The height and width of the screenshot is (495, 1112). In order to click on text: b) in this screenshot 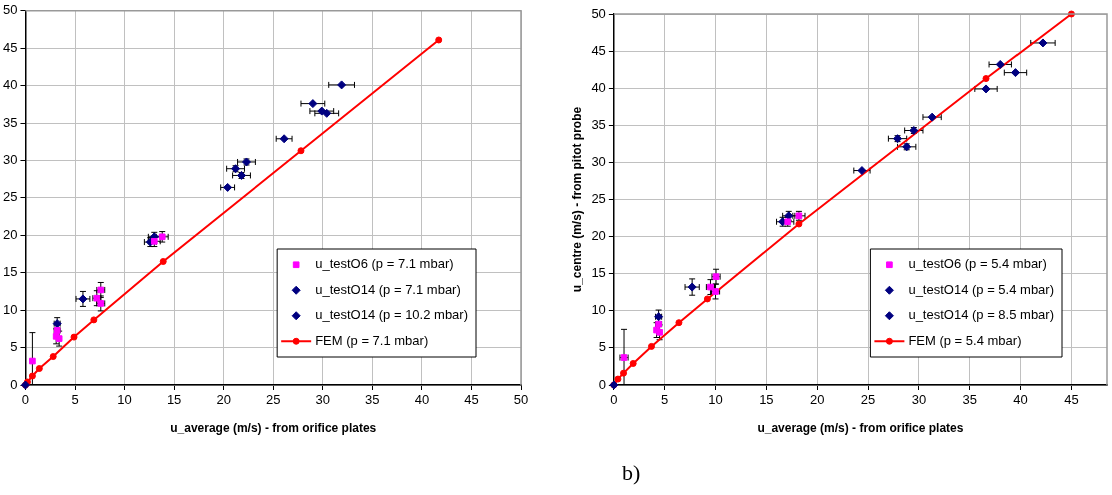, I will do `click(631, 473)`.